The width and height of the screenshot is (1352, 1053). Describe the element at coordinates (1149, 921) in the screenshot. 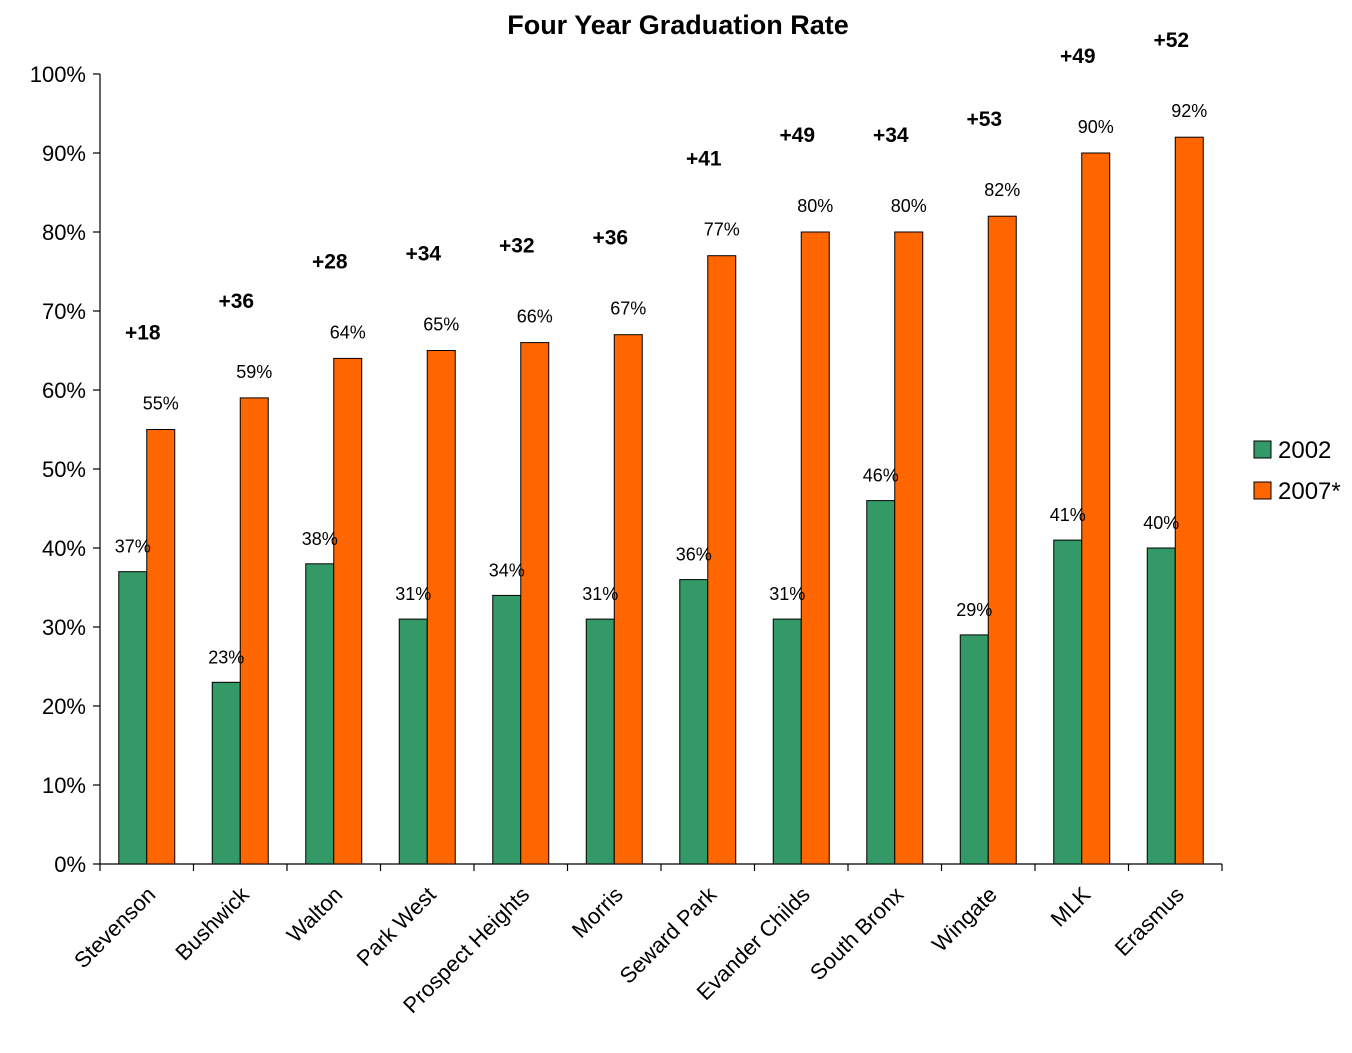

I see `x-tick-label: Erasmus` at that location.